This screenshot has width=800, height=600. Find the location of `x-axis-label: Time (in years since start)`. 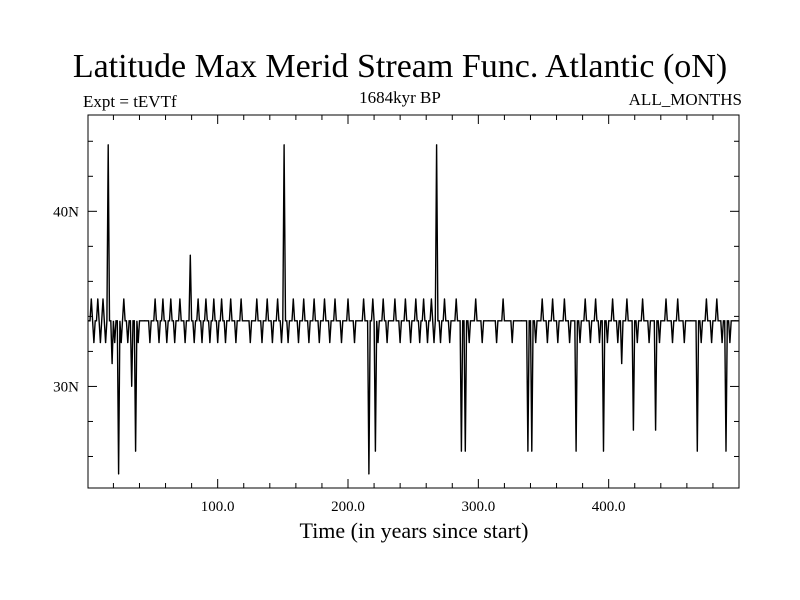

x-axis-label: Time (in years since start) is located at coordinates (414, 530).